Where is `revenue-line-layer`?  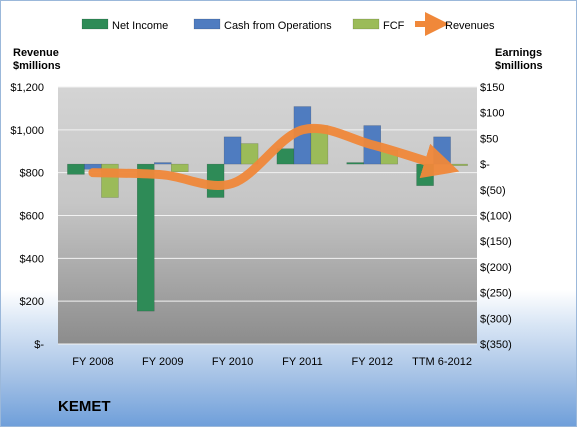
revenue-line-layer is located at coordinates (274, 157).